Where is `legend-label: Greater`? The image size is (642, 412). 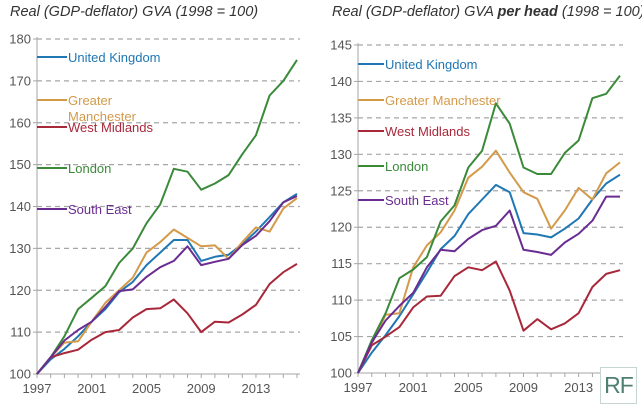 legend-label: Greater is located at coordinates (90, 100).